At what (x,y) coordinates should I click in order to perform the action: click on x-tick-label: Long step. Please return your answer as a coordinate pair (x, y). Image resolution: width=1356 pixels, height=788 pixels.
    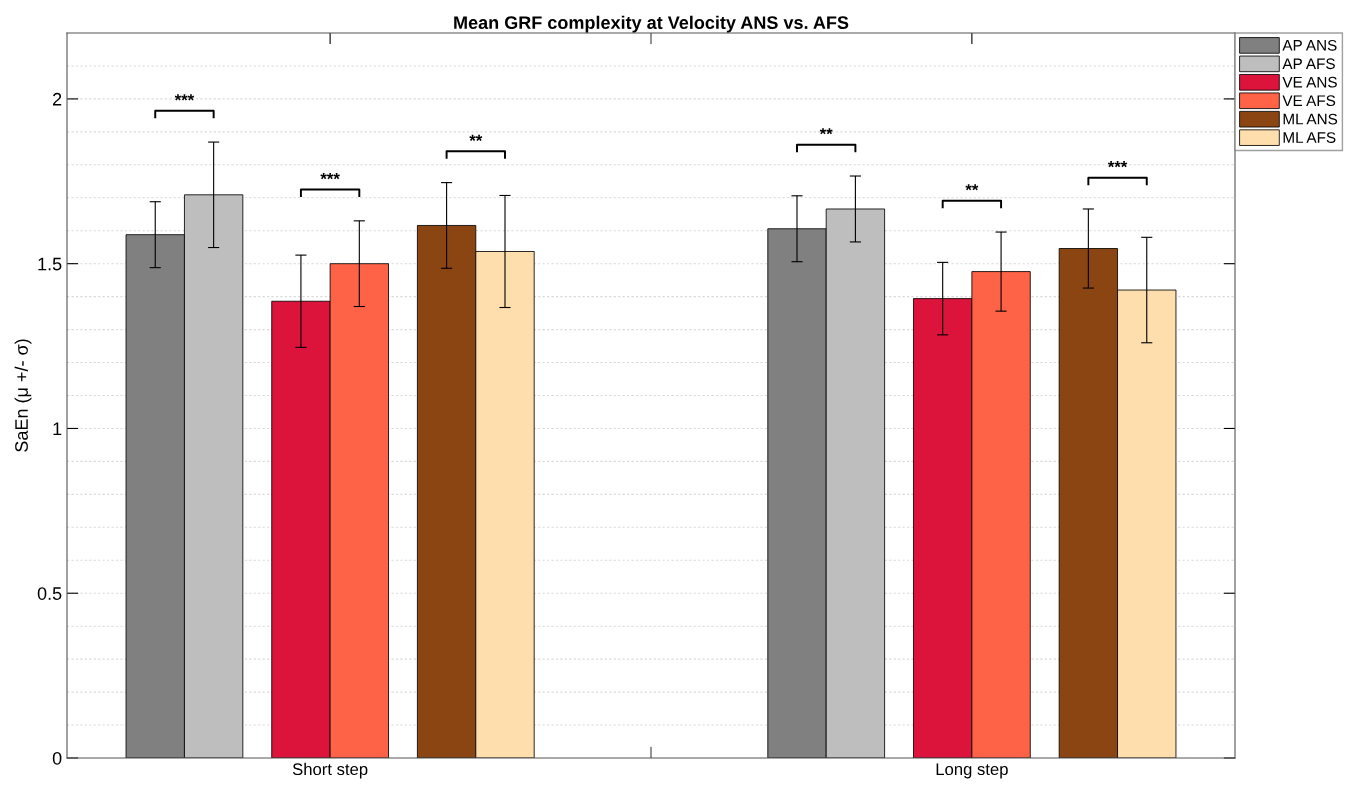
    Looking at the image, I should click on (972, 771).